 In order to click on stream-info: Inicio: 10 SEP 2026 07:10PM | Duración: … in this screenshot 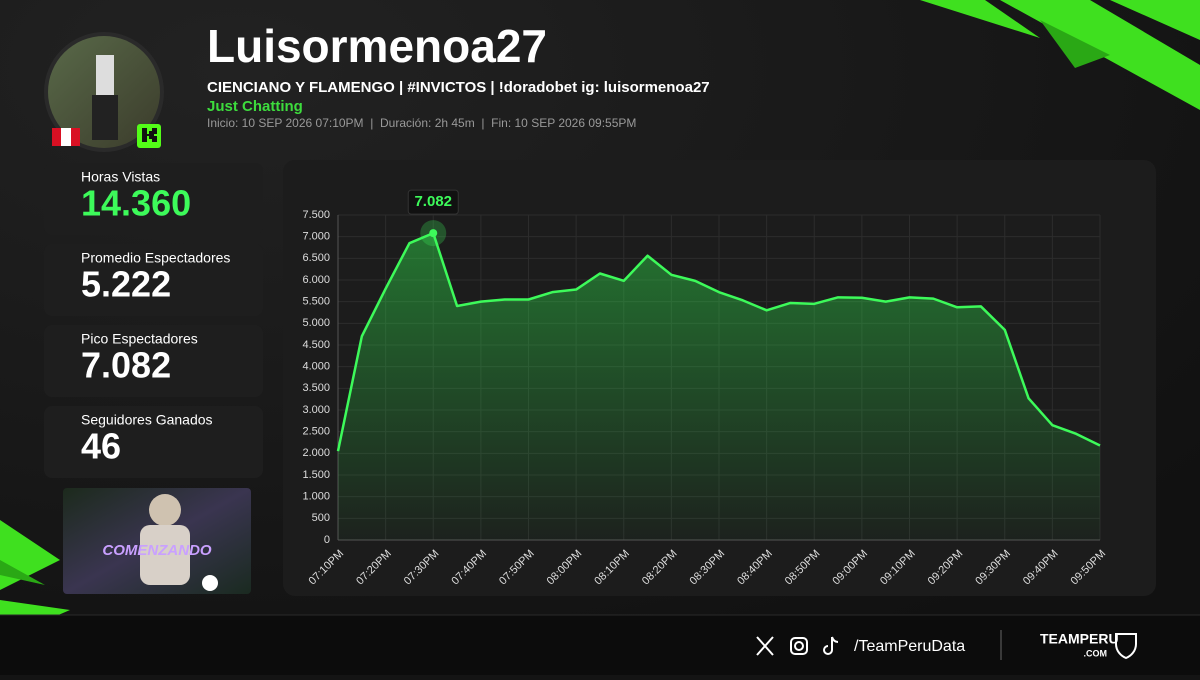, I will do `click(421, 123)`.